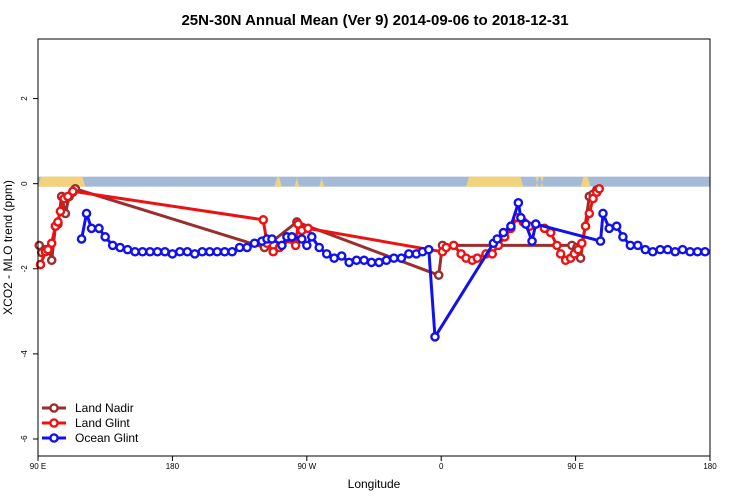 The height and width of the screenshot is (500, 750). I want to click on legend-label: Land Nadir, so click(104, 408).